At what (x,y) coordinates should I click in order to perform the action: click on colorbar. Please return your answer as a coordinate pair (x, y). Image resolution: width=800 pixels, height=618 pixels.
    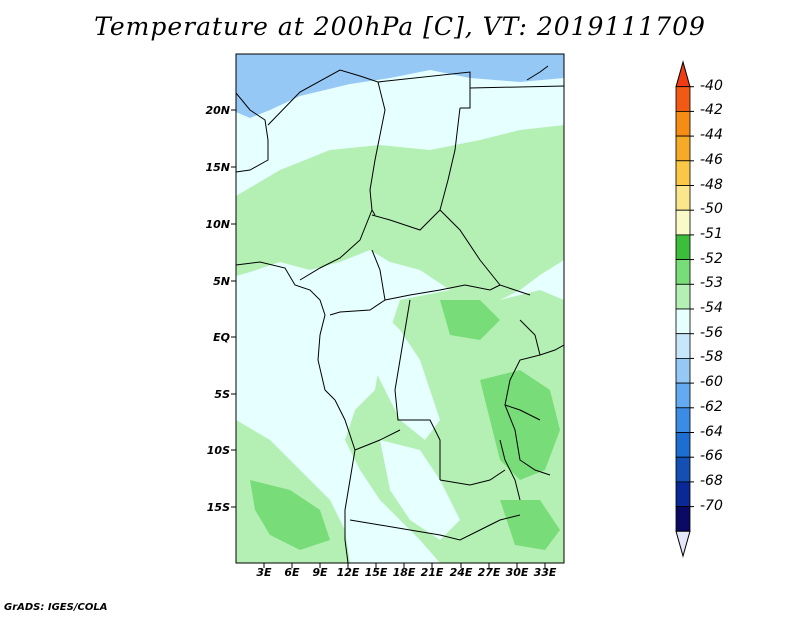
    Looking at the image, I should click on (684, 309).